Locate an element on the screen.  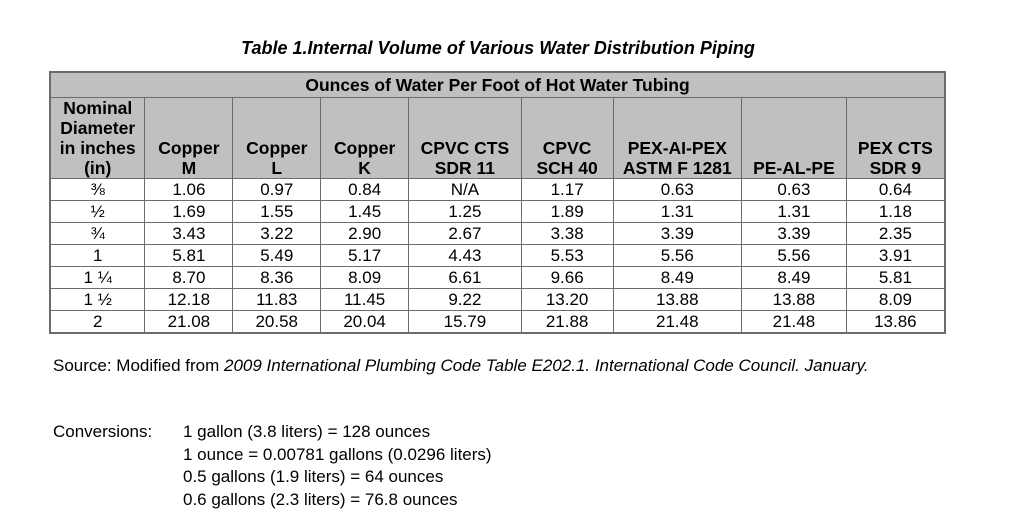
column-header-line: SDR 9 is located at coordinates (895, 168).